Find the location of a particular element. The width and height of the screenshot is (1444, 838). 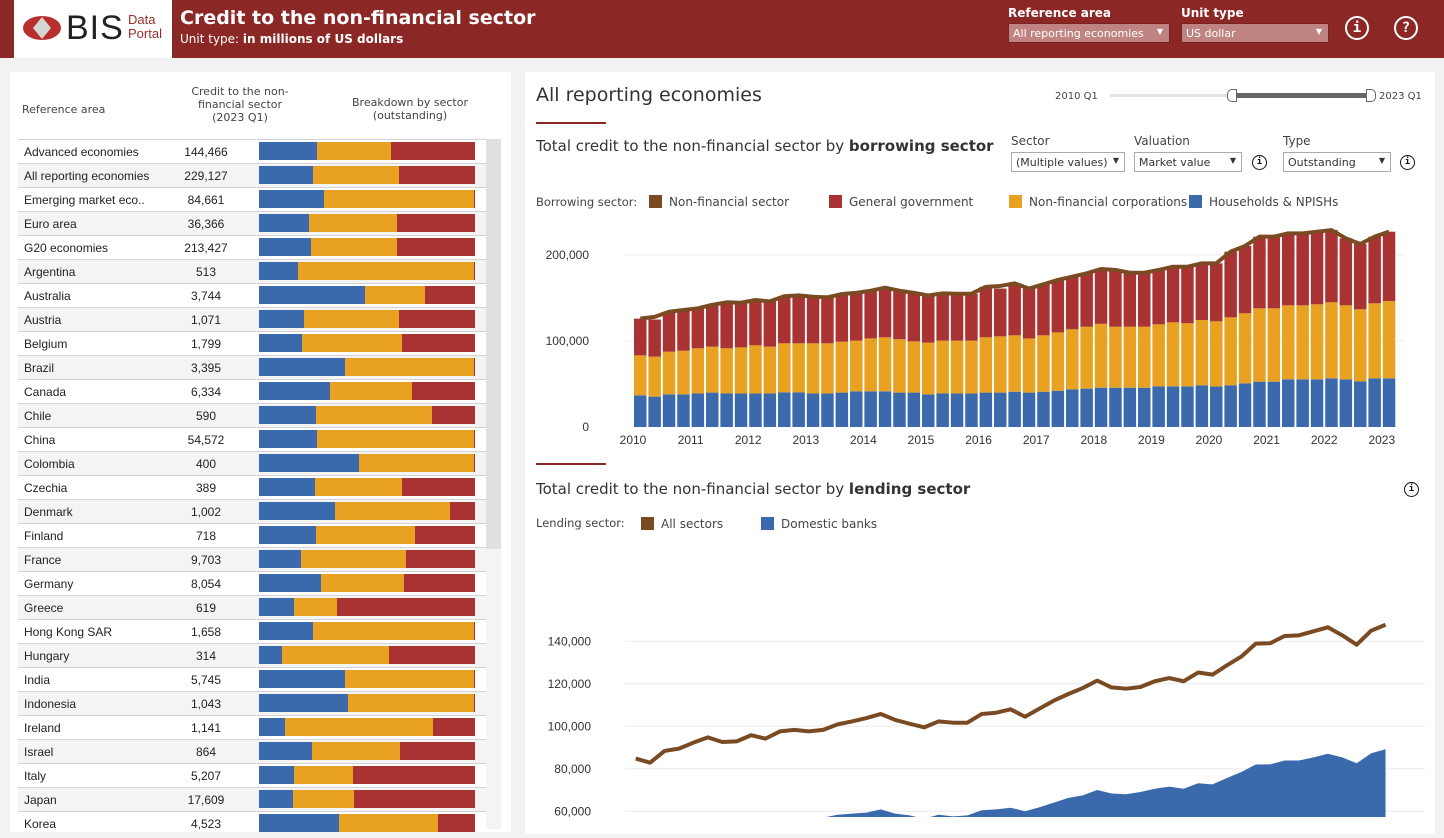

sector-filter-select: (Multiple values) ▼ is located at coordinates (1068, 162).